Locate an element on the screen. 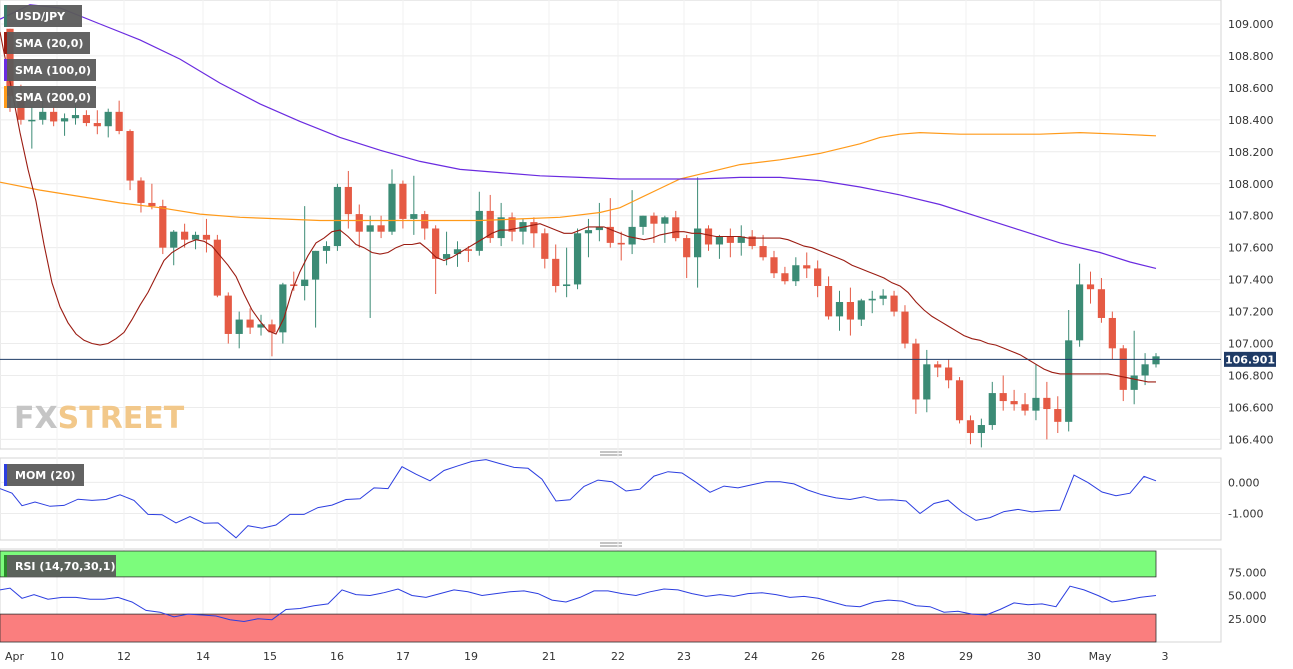 This screenshot has width=1293, height=669. legend-sma200: SMA (200,0) is located at coordinates (50, 97).